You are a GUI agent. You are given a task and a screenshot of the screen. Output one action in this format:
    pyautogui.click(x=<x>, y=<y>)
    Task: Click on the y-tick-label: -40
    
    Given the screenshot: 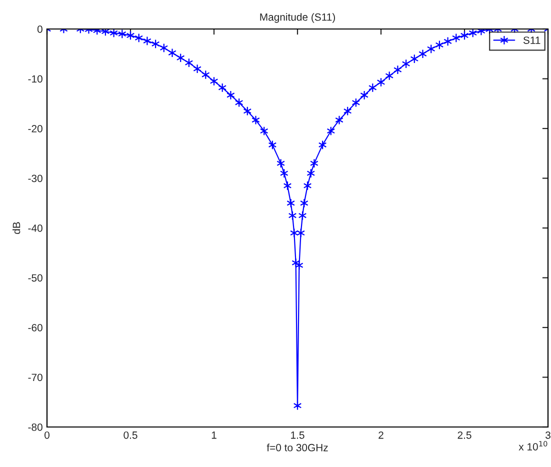 What is the action you would take?
    pyautogui.click(x=35, y=228)
    